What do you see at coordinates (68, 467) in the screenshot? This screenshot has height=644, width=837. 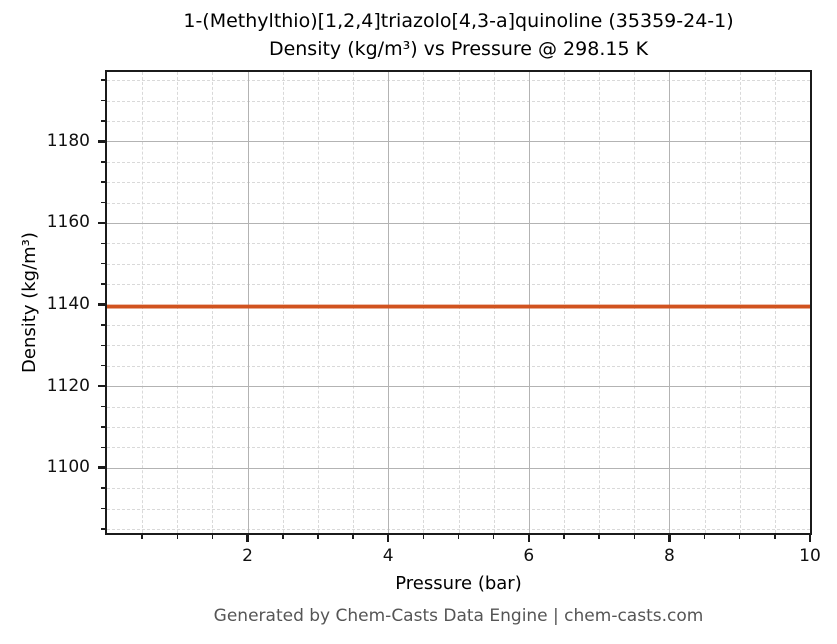 I see `y-tick-label: 1100` at bounding box center [68, 467].